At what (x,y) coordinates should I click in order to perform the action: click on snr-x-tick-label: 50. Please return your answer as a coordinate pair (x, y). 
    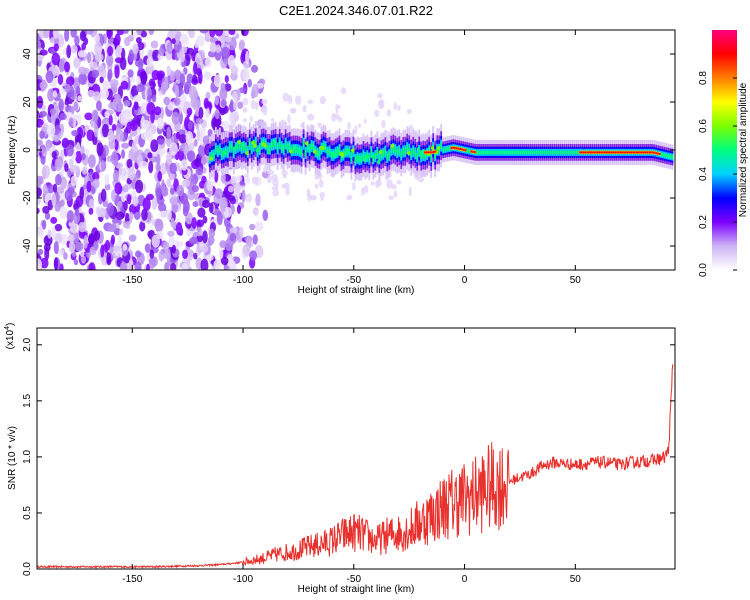
    Looking at the image, I should click on (576, 579).